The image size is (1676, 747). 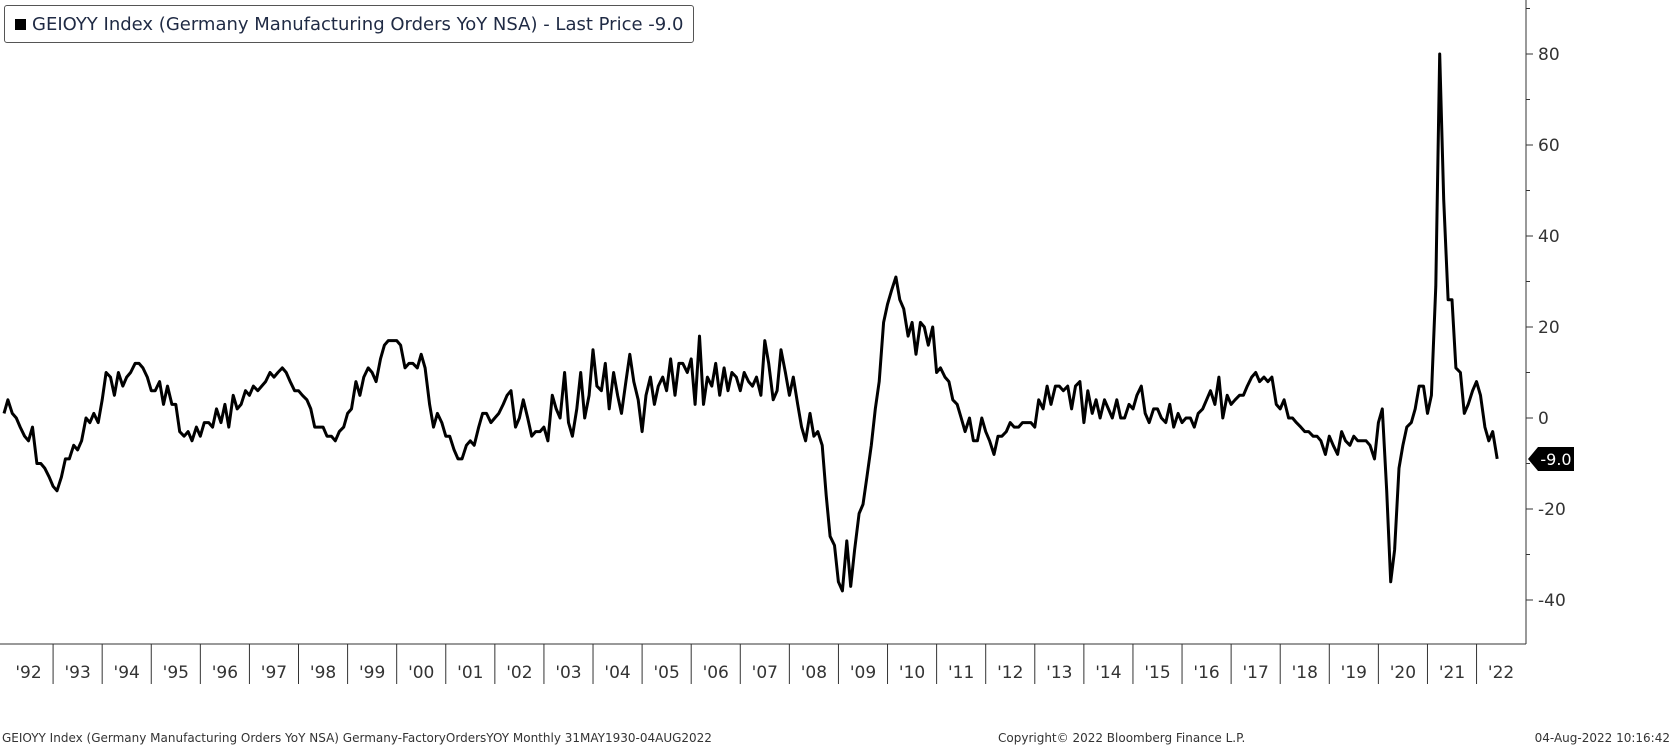 I want to click on x-tick-label: '17, so click(x=1256, y=673).